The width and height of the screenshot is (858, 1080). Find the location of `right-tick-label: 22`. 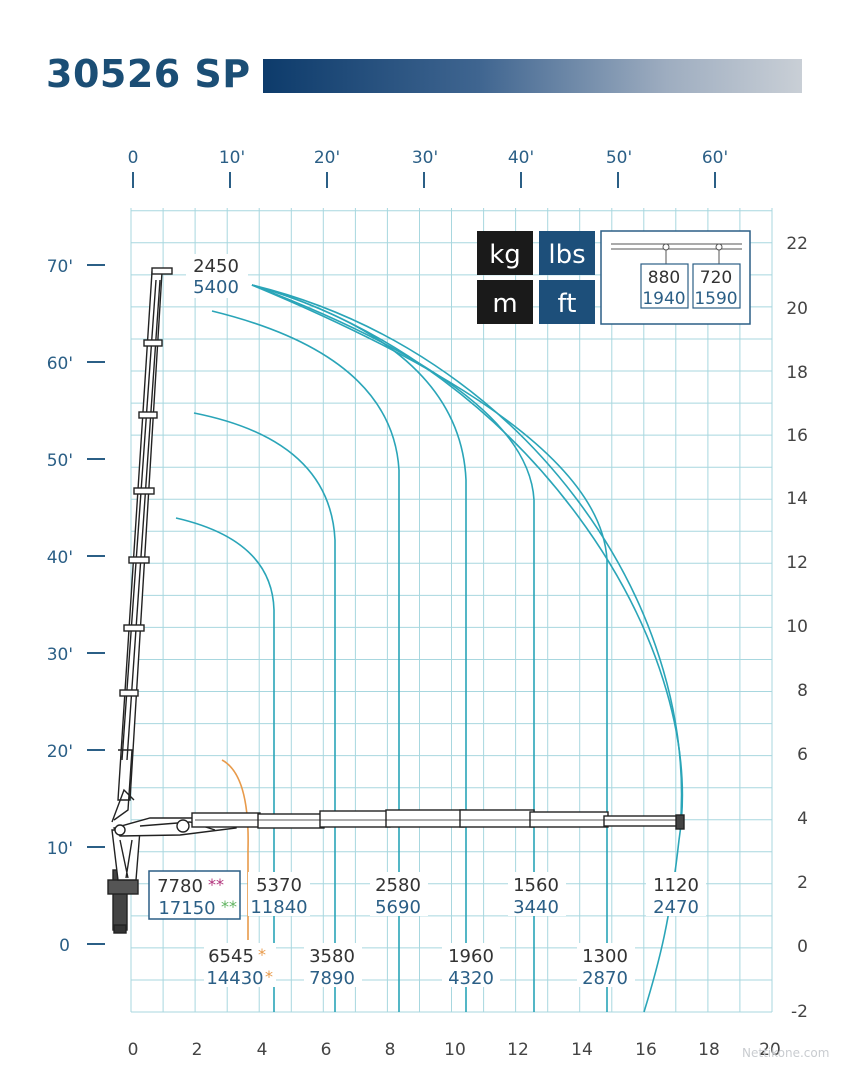

right-tick-label: 22 is located at coordinates (797, 244).